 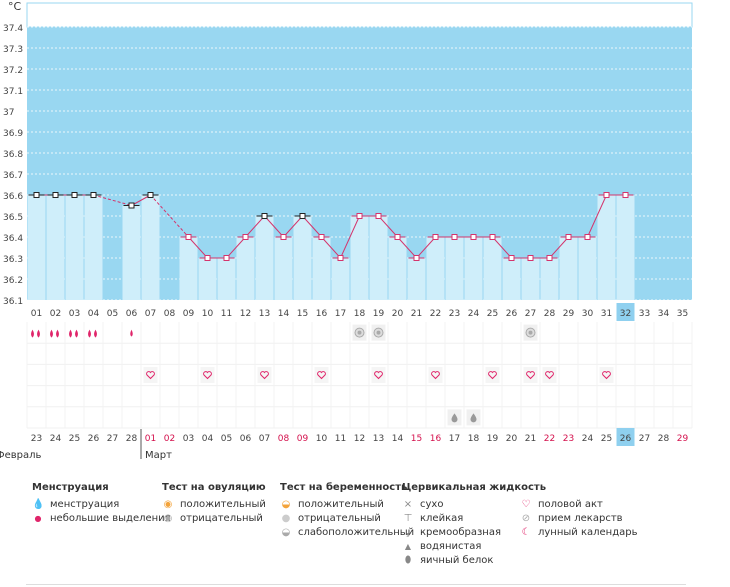 What do you see at coordinates (13, 197) in the screenshot?
I see `y-tick-label: 36.6` at bounding box center [13, 197].